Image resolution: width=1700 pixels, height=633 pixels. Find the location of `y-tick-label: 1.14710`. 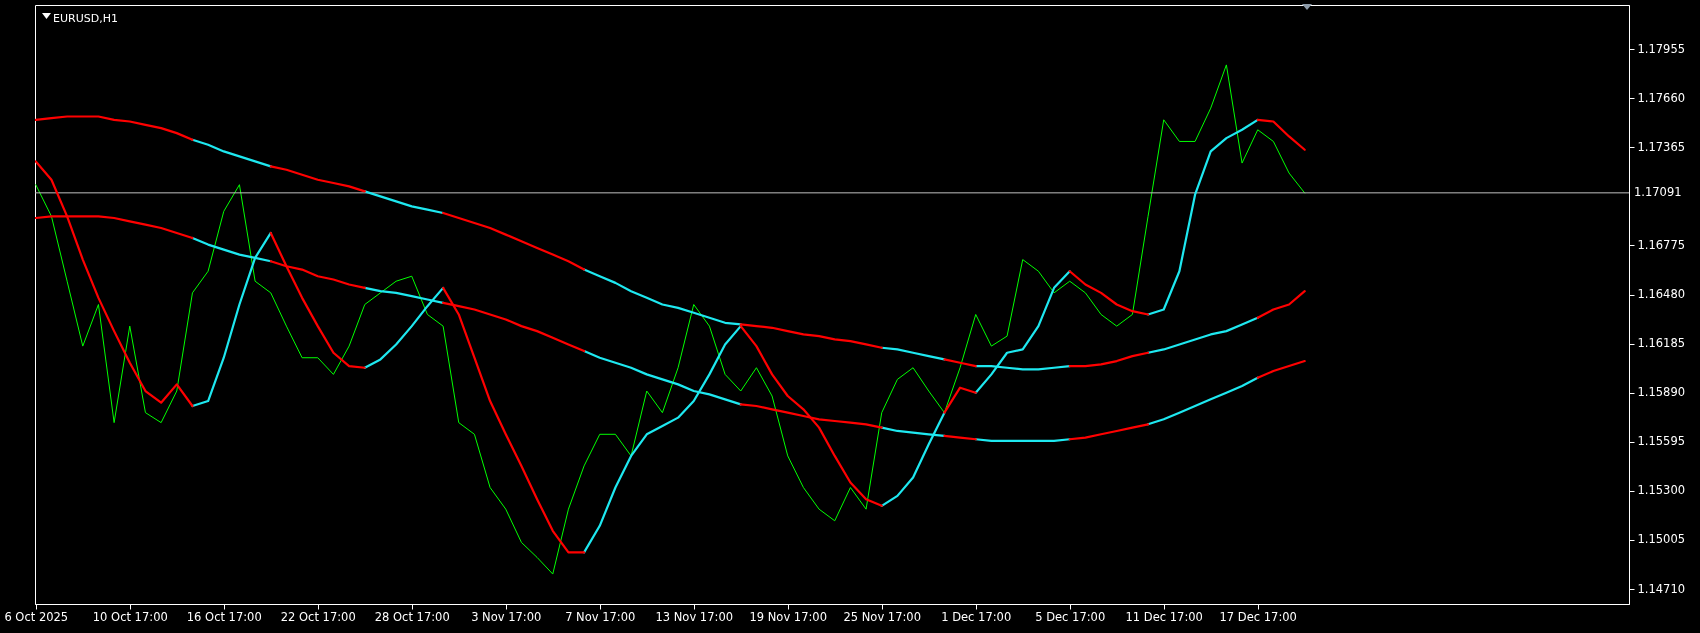

y-tick-label: 1.14710 is located at coordinates (1661, 588).